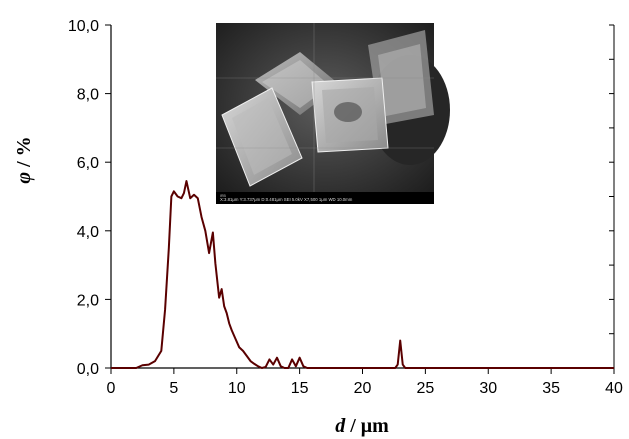  What do you see at coordinates (425, 388) in the screenshot?
I see `x-tick-label: 25` at bounding box center [425, 388].